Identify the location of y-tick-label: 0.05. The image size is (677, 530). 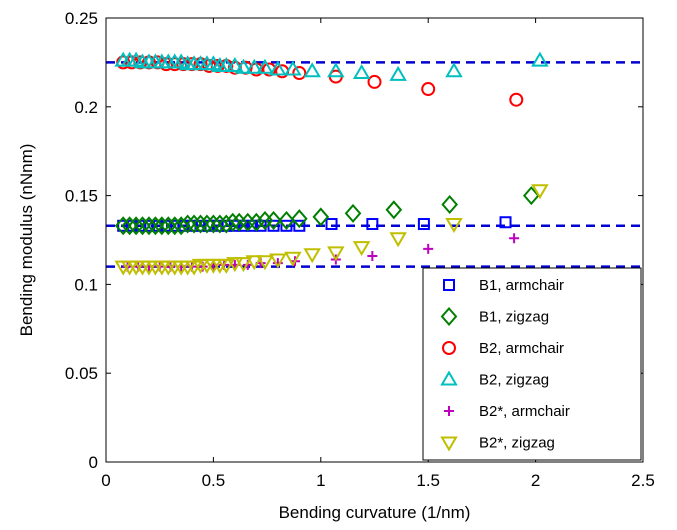
(81, 373).